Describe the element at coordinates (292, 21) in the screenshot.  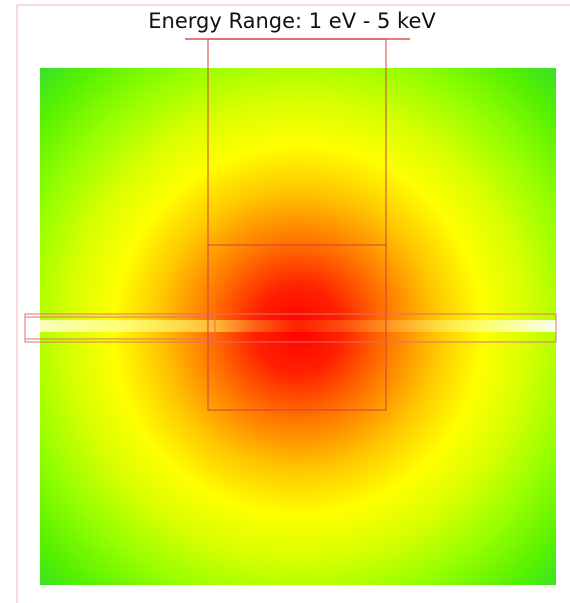
I see `title: Energy Range: 1 eV - 5 keV` at that location.